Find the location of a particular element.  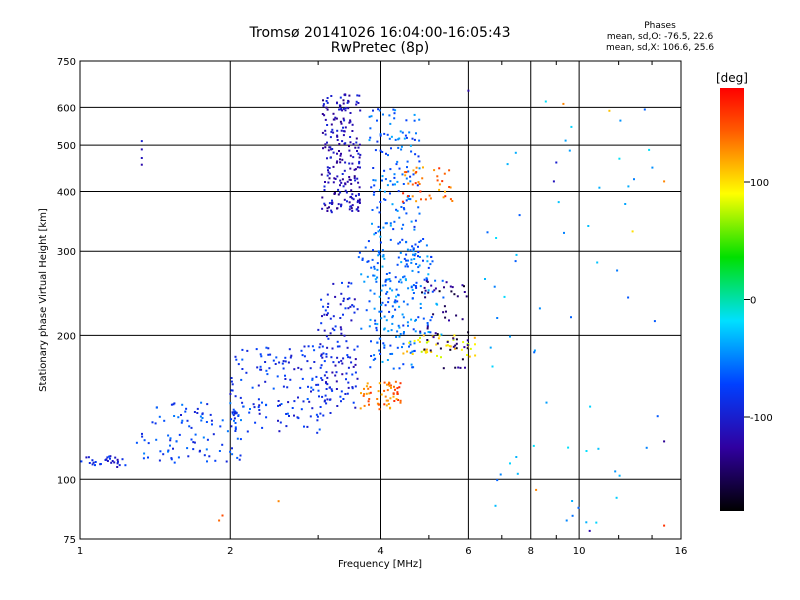

y-tick-label: 750 is located at coordinates (66, 62).